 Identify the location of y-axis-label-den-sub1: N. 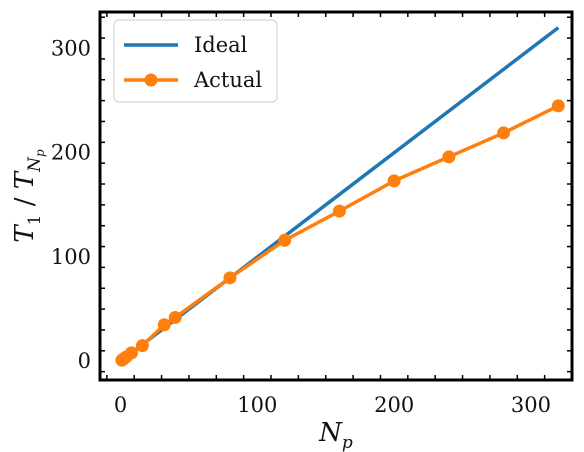
(35, 164).